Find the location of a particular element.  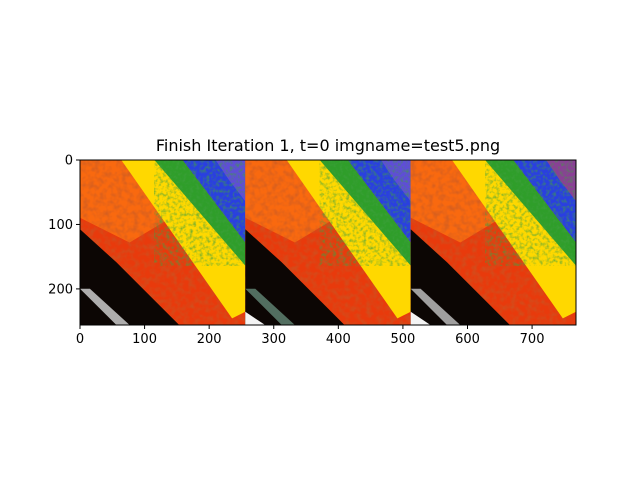

x-tick-label: 600 is located at coordinates (467, 339).